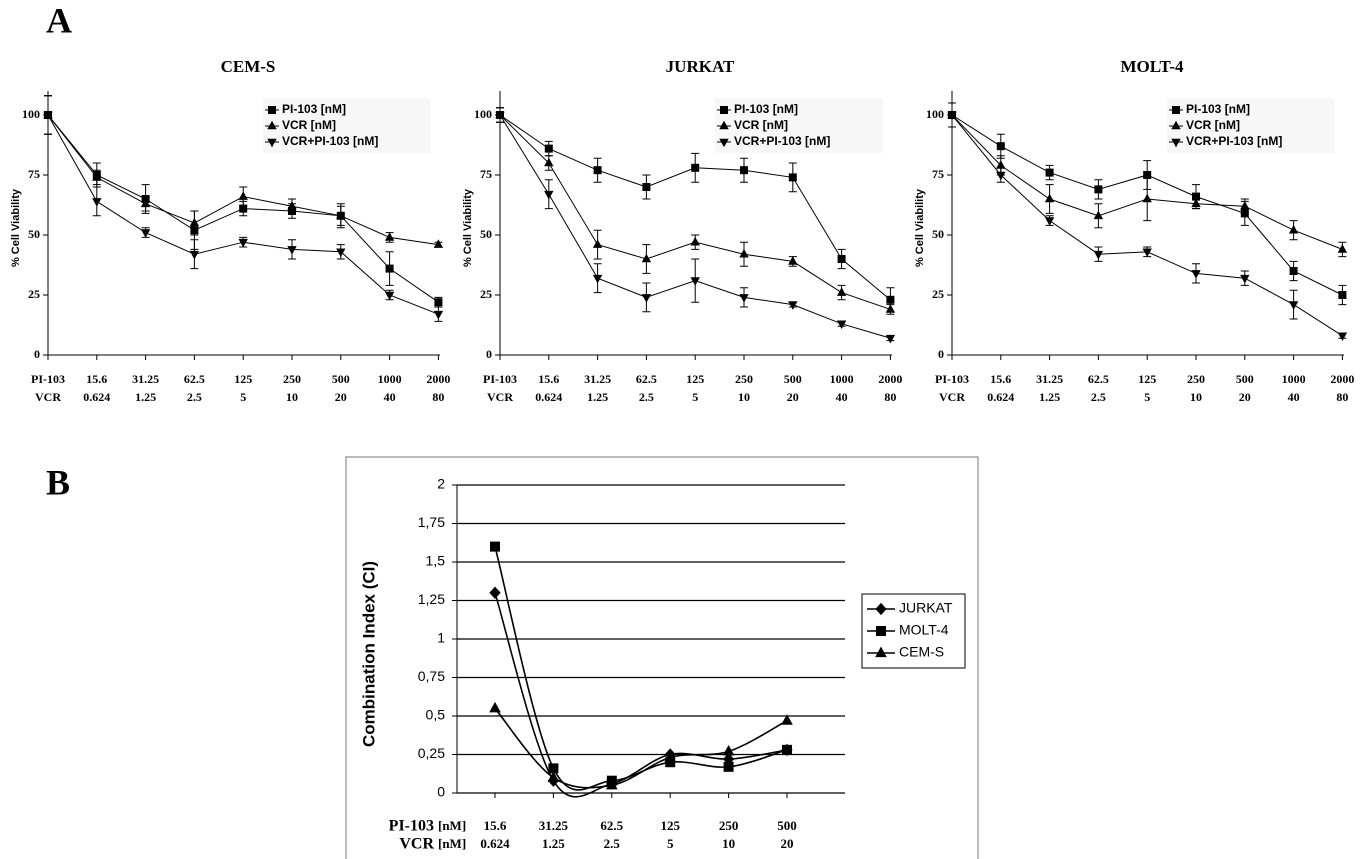 The image size is (1365, 859). Describe the element at coordinates (309, 125) in the screenshot. I see `legend-label: VCR [nM]` at that location.